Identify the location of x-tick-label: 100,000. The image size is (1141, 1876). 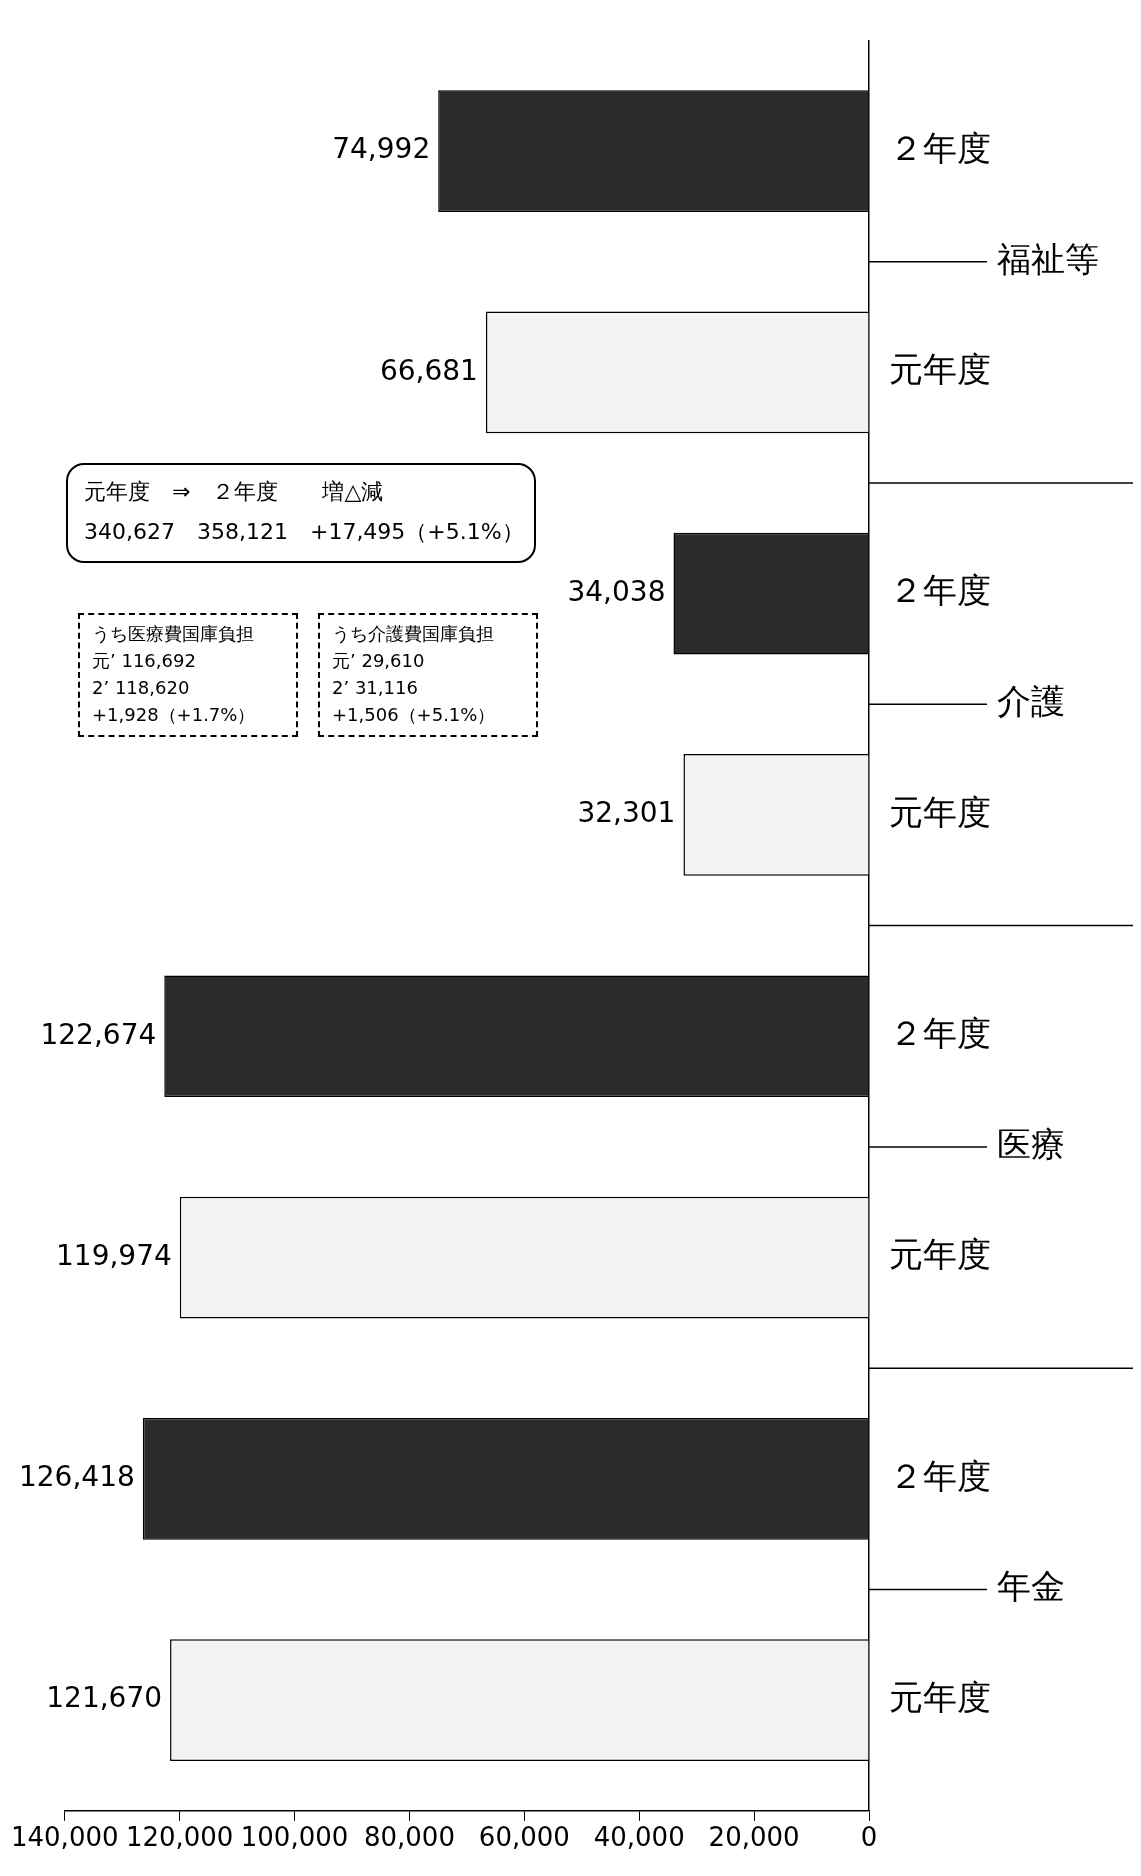
(294, 1837).